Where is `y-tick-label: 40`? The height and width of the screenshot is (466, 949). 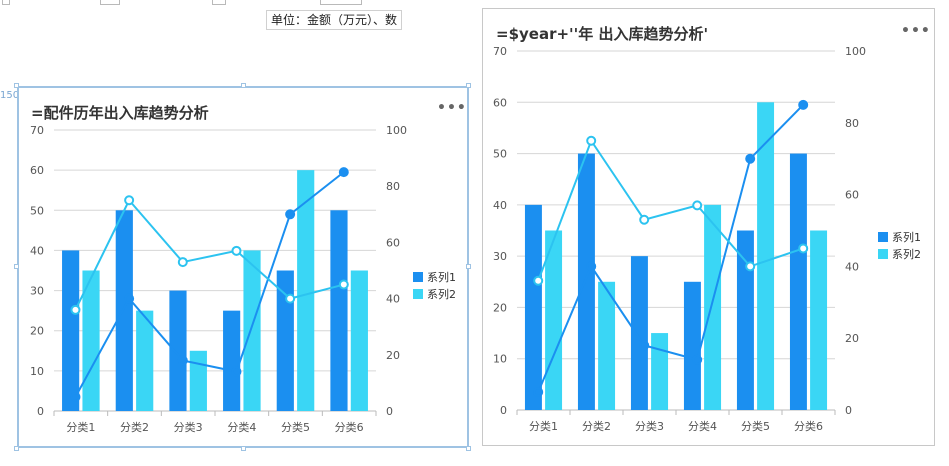
y-tick-label: 40 is located at coordinates (37, 250).